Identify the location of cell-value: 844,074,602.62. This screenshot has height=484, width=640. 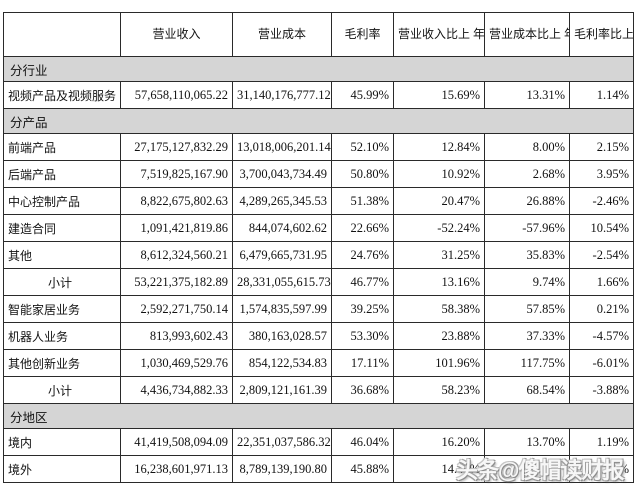
(282, 228).